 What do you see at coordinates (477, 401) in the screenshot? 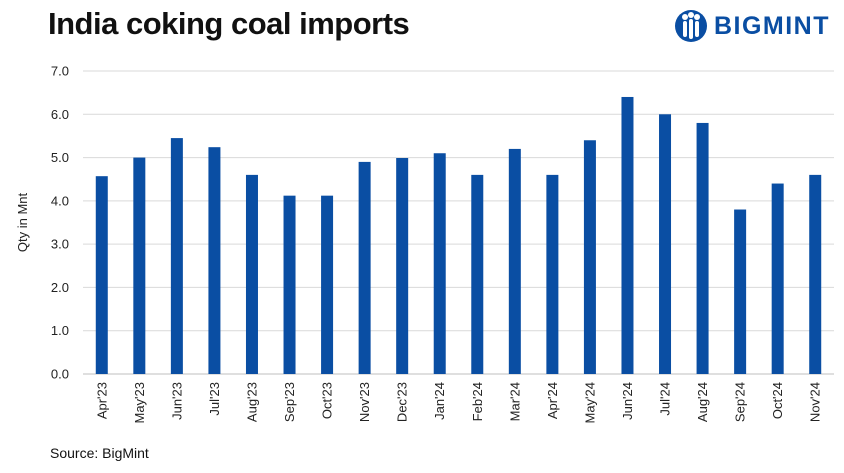
I see `x-tick-label: Feb'24` at bounding box center [477, 401].